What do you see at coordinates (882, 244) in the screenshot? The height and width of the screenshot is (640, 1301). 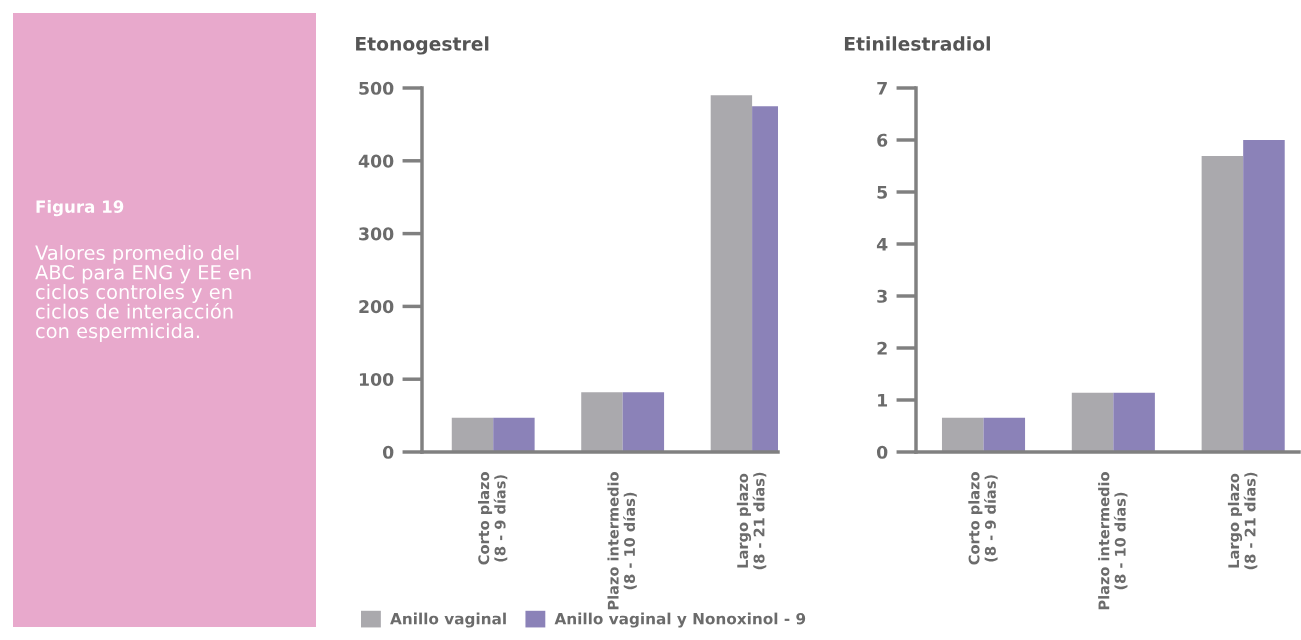 I see `y-tick-label: 4` at bounding box center [882, 244].